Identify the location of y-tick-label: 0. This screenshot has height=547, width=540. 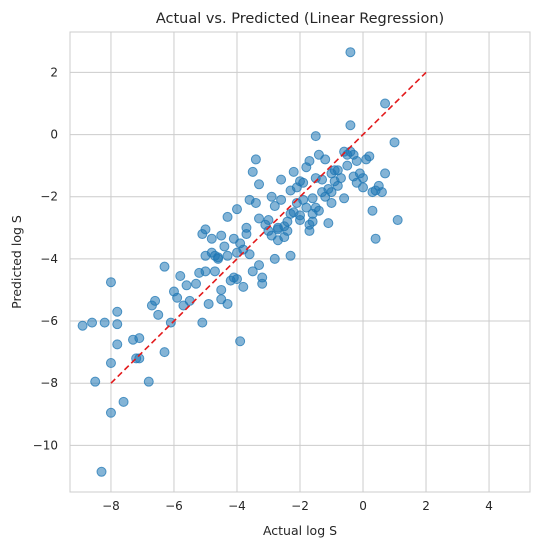
(54, 135).